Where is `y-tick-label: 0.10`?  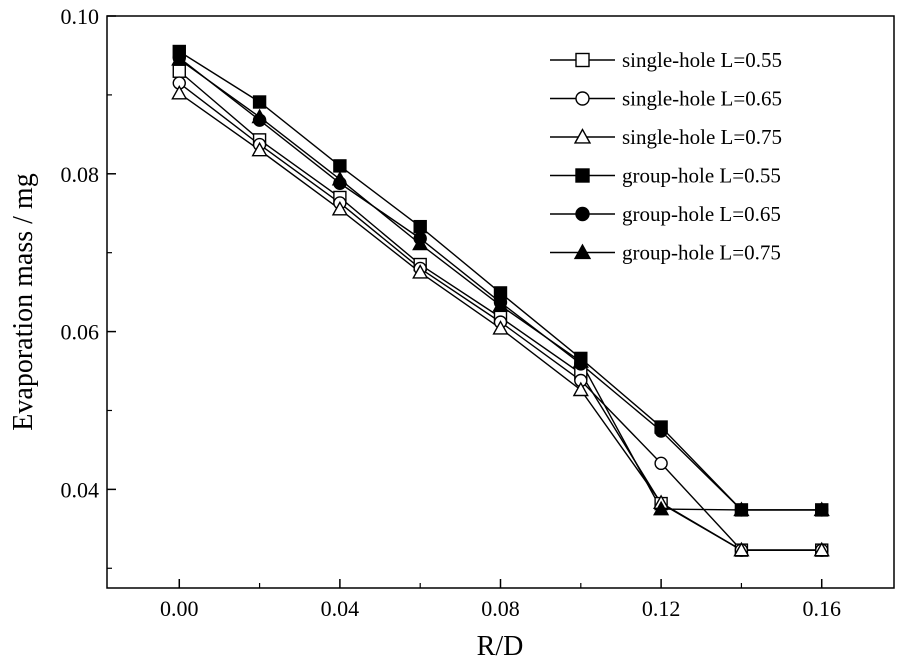 y-tick-label: 0.10 is located at coordinates (80, 16).